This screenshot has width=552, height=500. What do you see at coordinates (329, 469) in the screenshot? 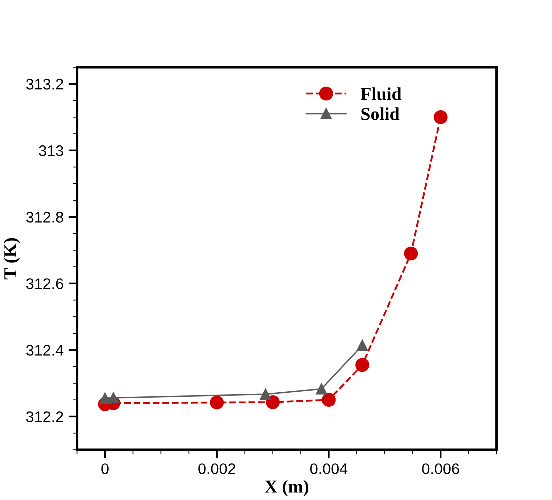
I see `x-tick-label: 0.004` at bounding box center [329, 469].